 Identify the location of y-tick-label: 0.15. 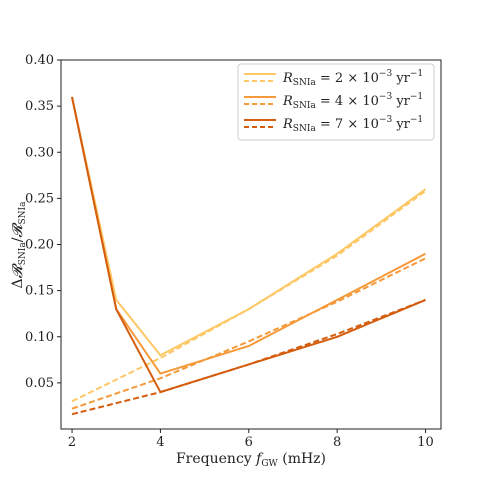
(39, 291).